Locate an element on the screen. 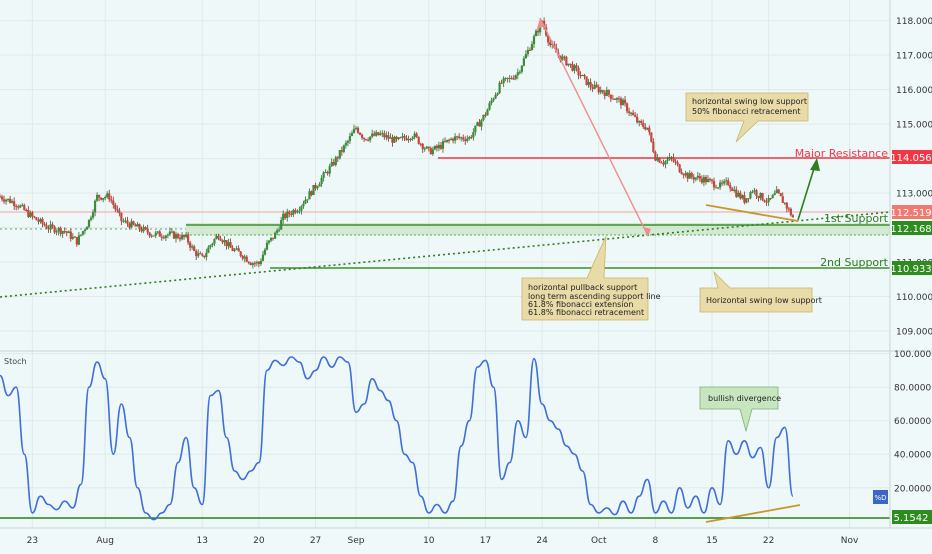 Image resolution: width=932 pixels, height=554 pixels. major-resistance-badge: 114.056 is located at coordinates (911, 157).